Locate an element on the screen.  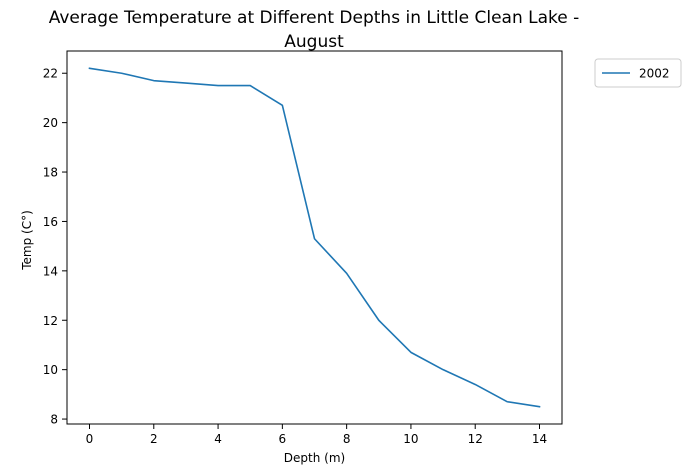
x-tick-label: 12 is located at coordinates (475, 439).